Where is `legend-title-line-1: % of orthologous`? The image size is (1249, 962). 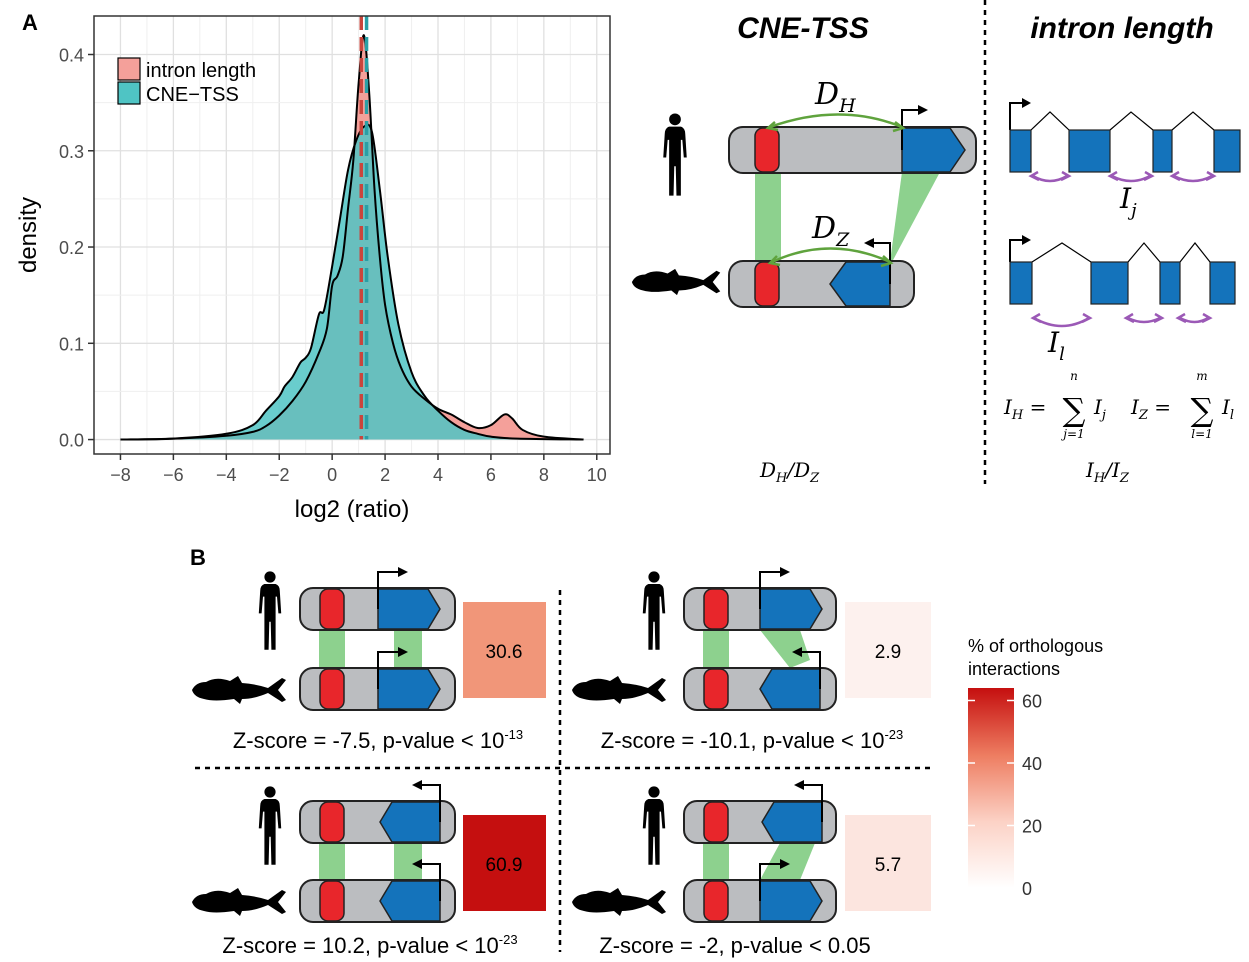 legend-title-line-1: % of orthologous is located at coordinates (1035, 646).